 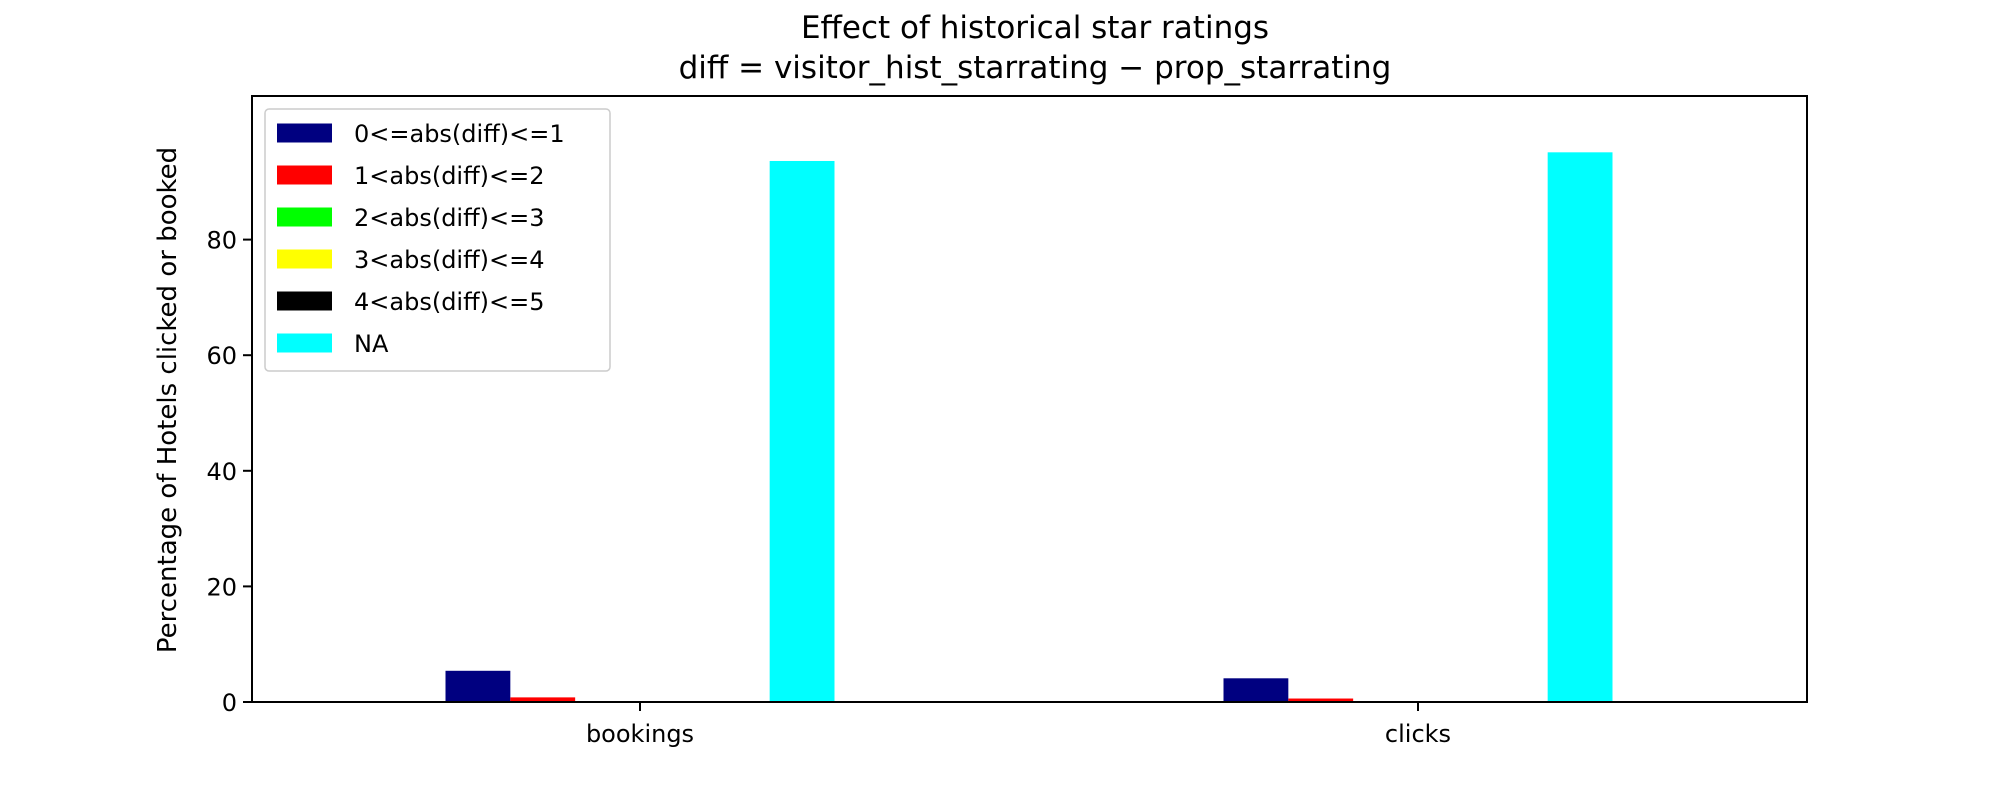 What do you see at coordinates (1035, 28) in the screenshot?
I see `chart-title: Effect of historical star ratings` at bounding box center [1035, 28].